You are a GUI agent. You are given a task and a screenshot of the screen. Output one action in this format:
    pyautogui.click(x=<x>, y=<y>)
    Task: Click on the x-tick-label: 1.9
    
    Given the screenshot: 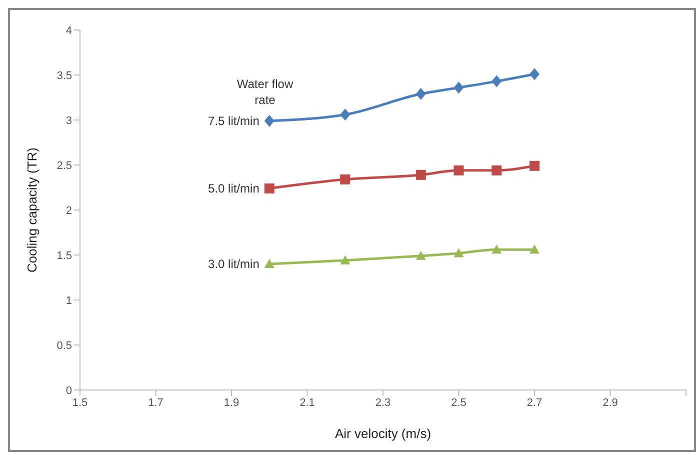 What is the action you would take?
    pyautogui.click(x=232, y=402)
    